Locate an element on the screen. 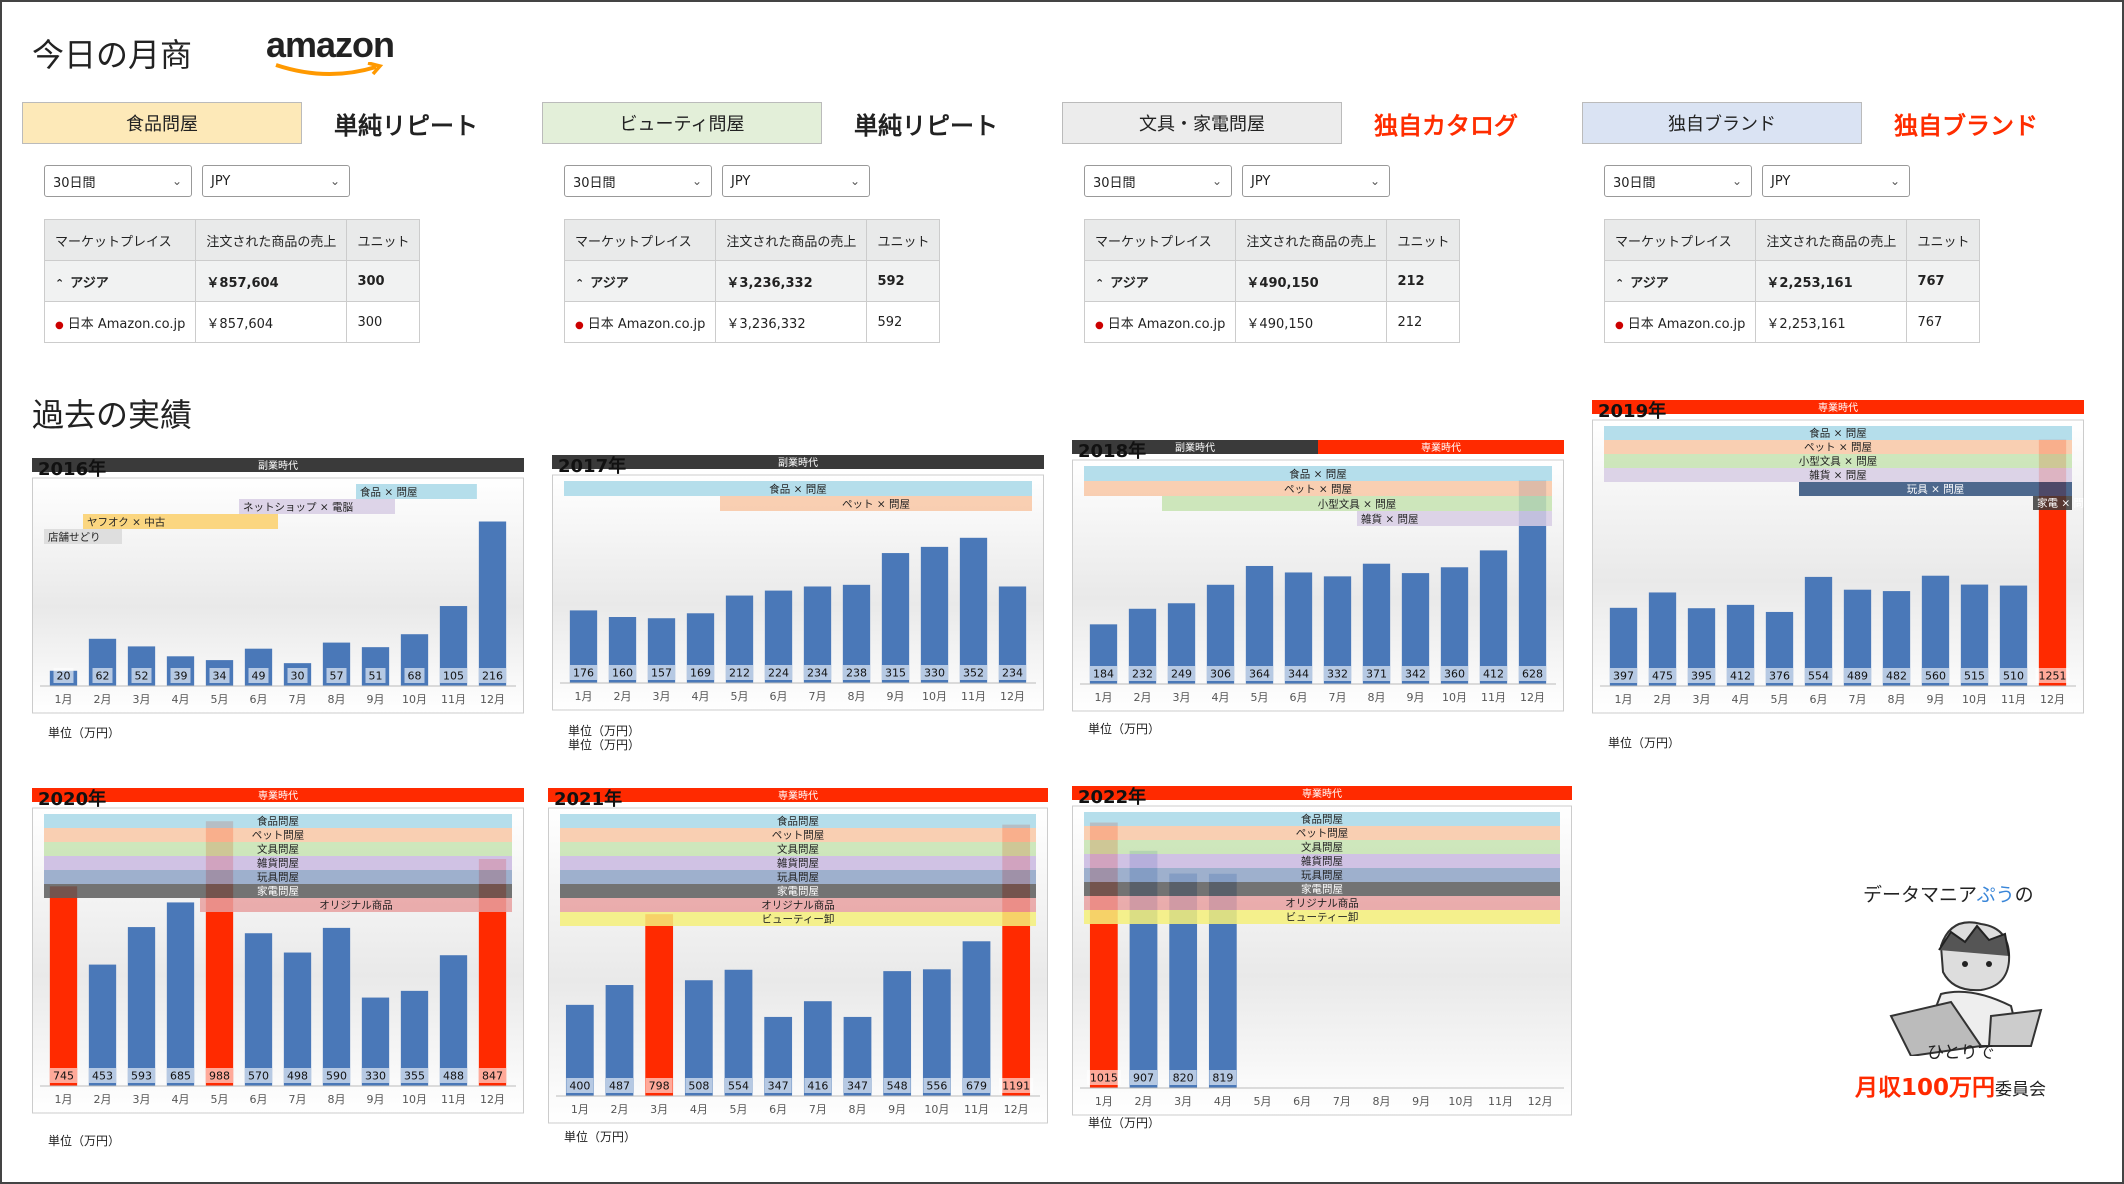 This screenshot has height=1184, width=2124. data-label: 548 is located at coordinates (897, 1086).